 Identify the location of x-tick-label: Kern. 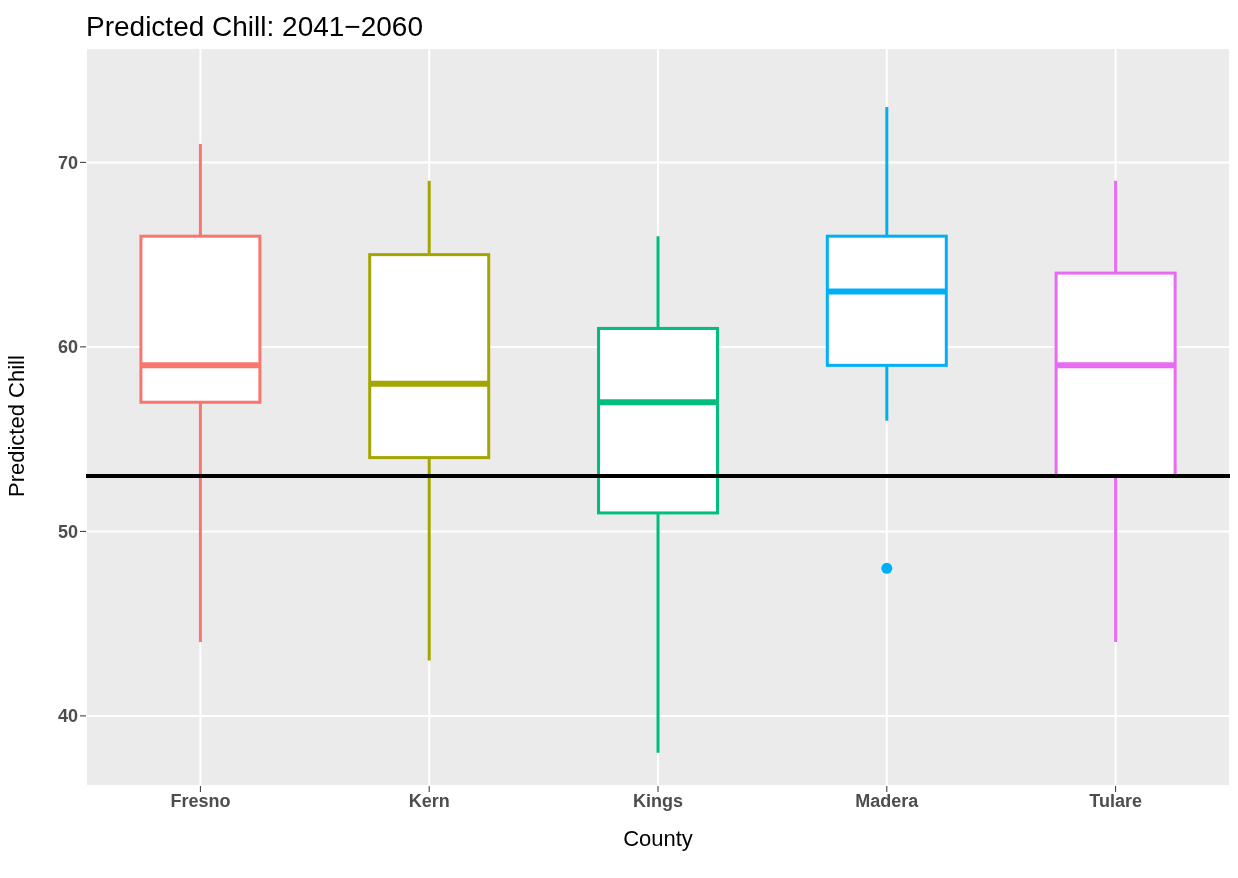
(429, 800).